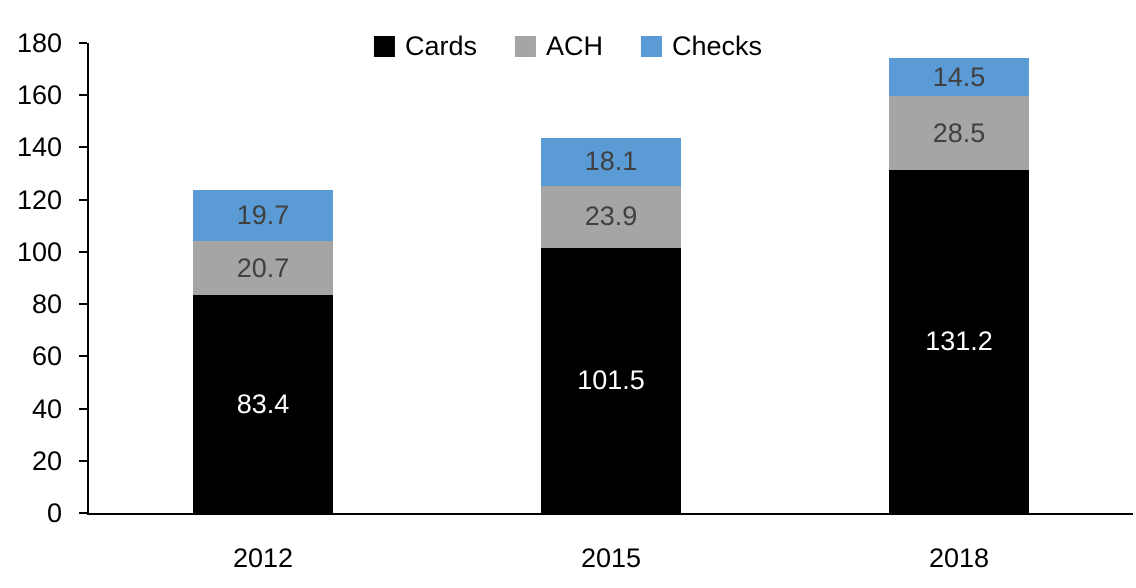 Image resolution: width=1136 pixels, height=588 pixels. I want to click on data-label-ach-2018: 28.5, so click(959, 132).